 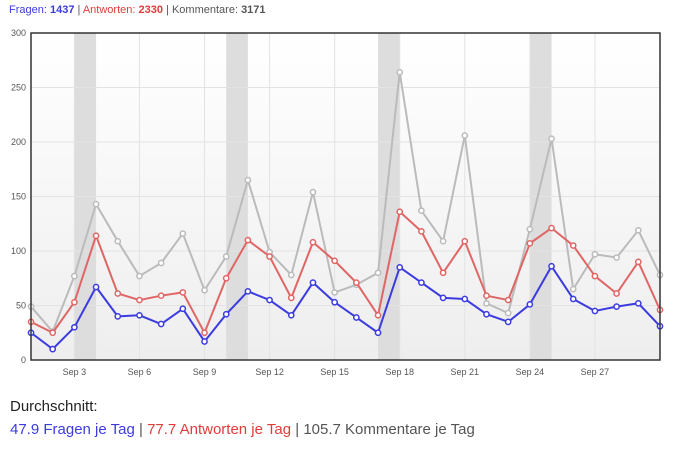 I want to click on x-tick-label: Sep 6, so click(x=140, y=372).